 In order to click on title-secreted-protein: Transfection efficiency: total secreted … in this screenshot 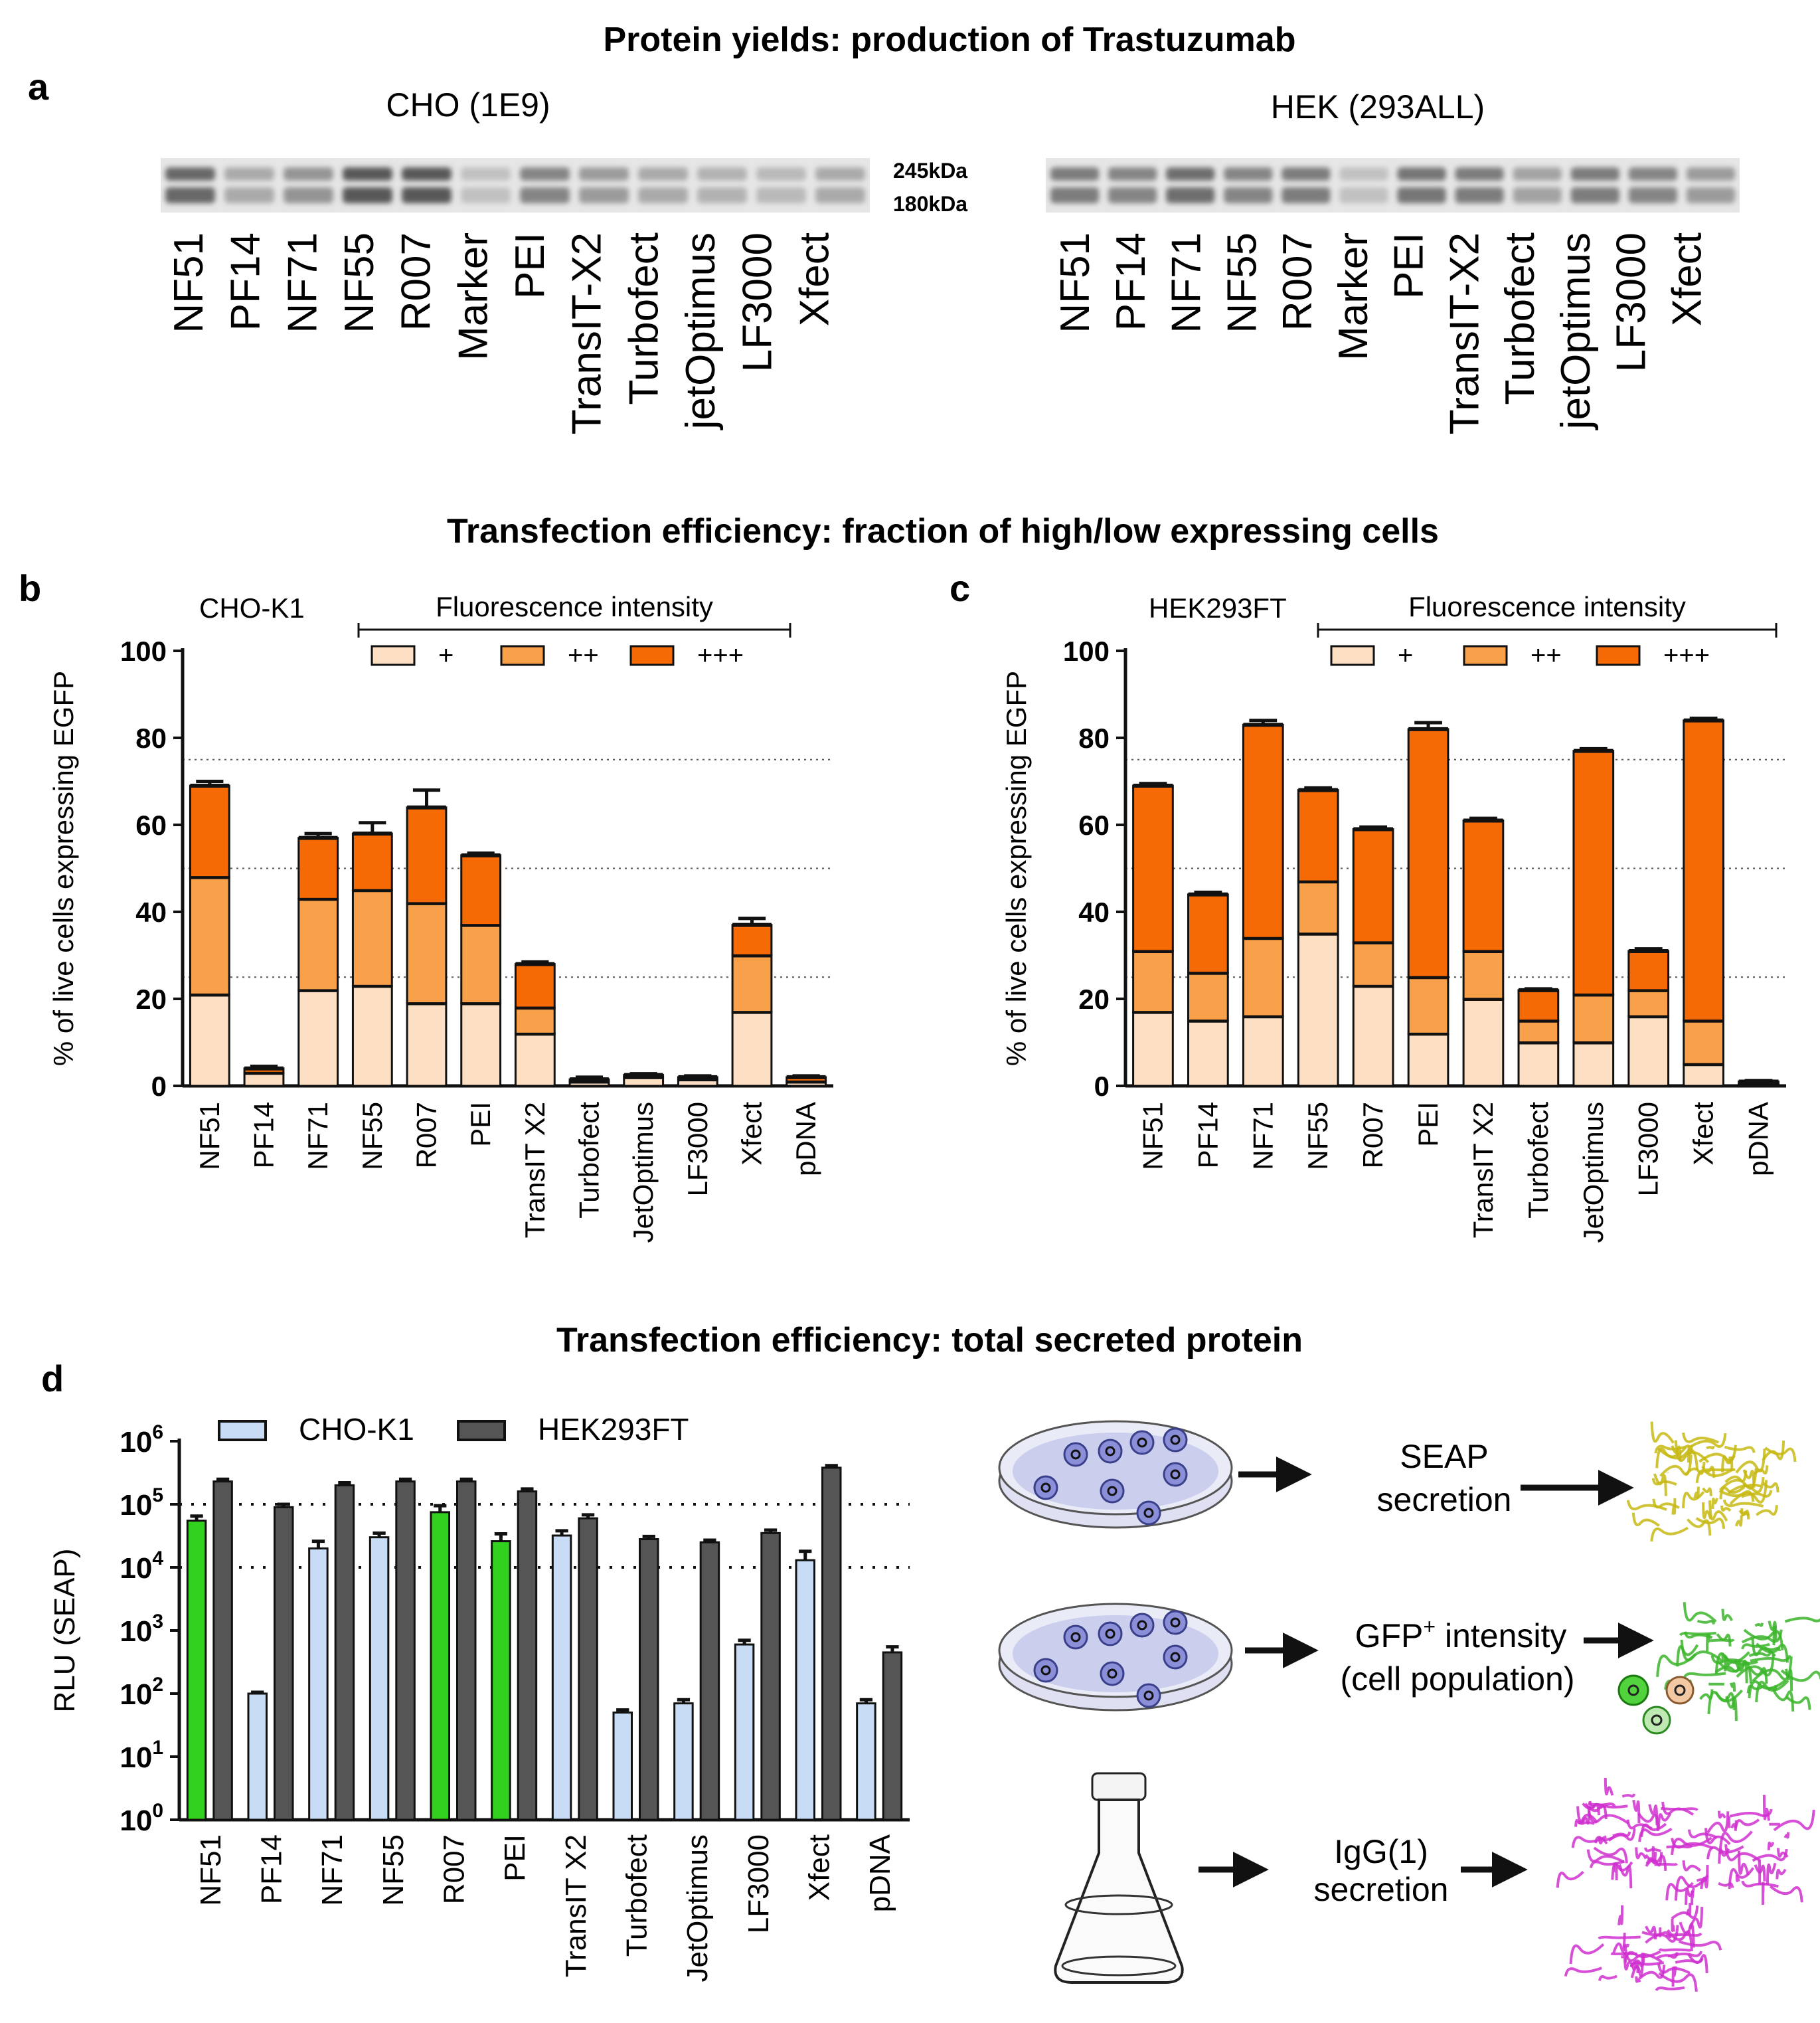, I will do `click(929, 1340)`.